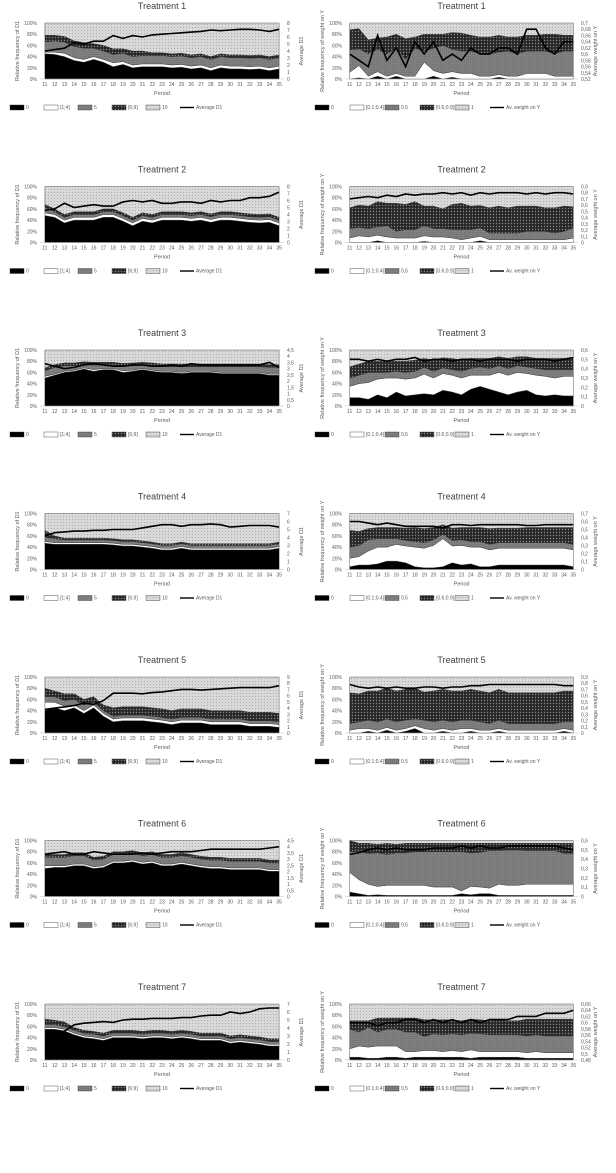 The image size is (616, 1173). What do you see at coordinates (32, 232) in the screenshot?
I see `y-tick-label: 20%` at bounding box center [32, 232].